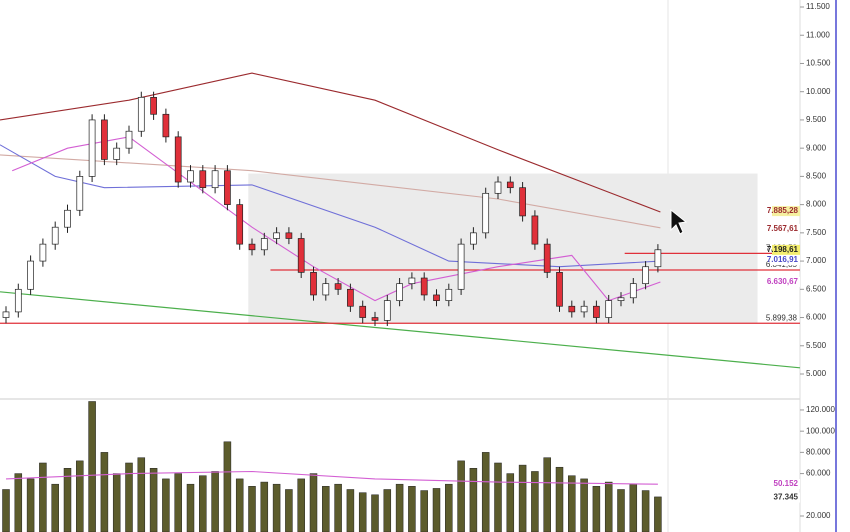 The height and width of the screenshot is (532, 850). What do you see at coordinates (816, 232) in the screenshot?
I see `y-tick-label: 7.500` at bounding box center [816, 232].